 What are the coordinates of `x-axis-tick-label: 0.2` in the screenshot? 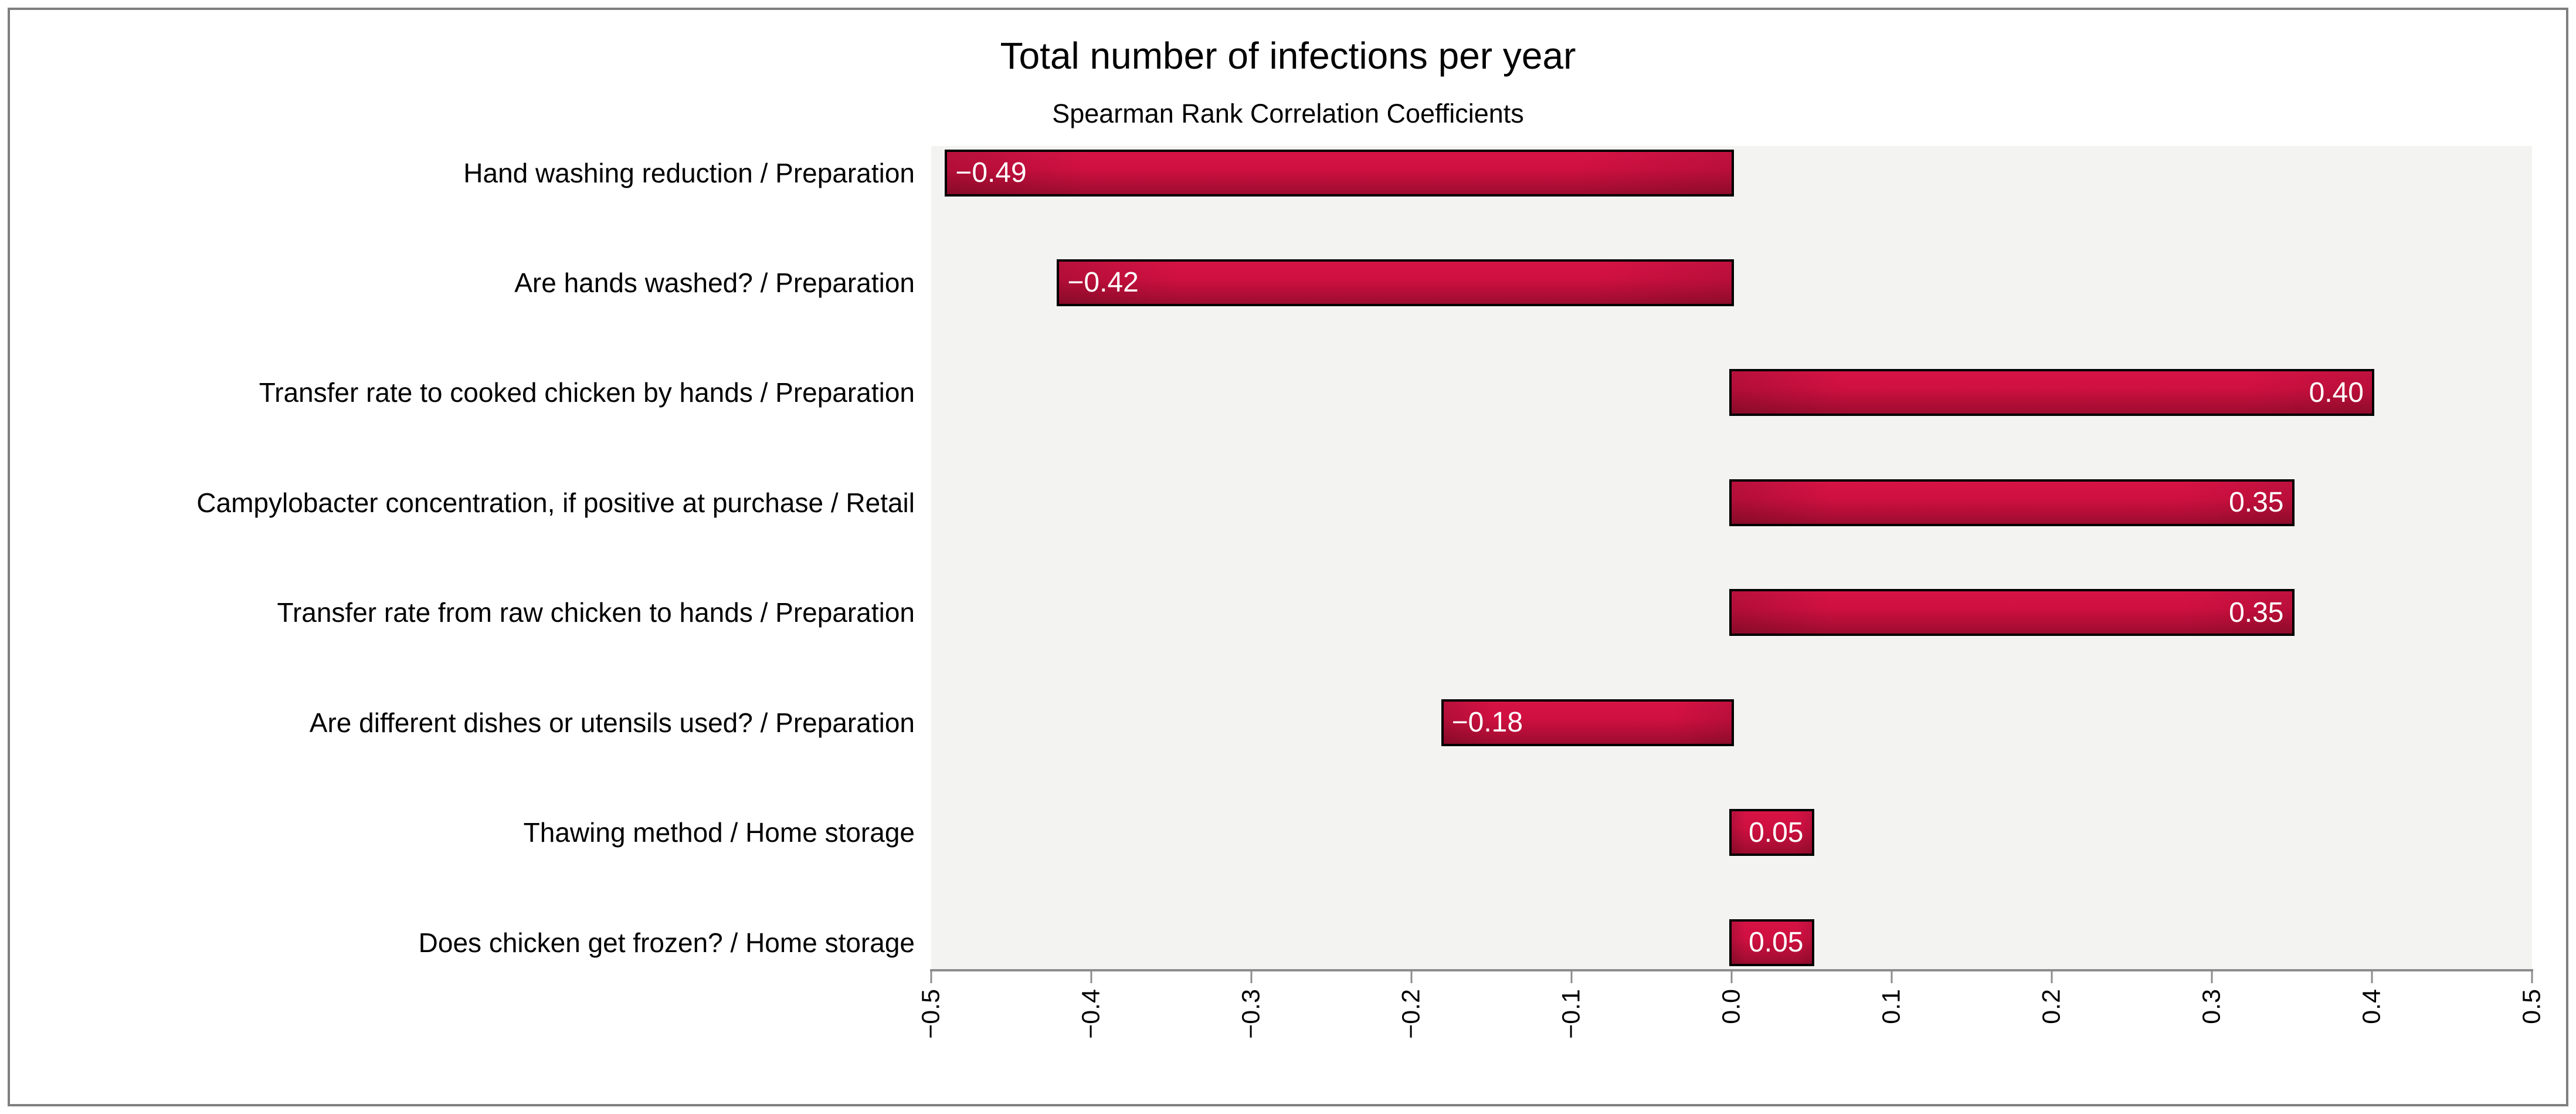 It's located at (2051, 1006).